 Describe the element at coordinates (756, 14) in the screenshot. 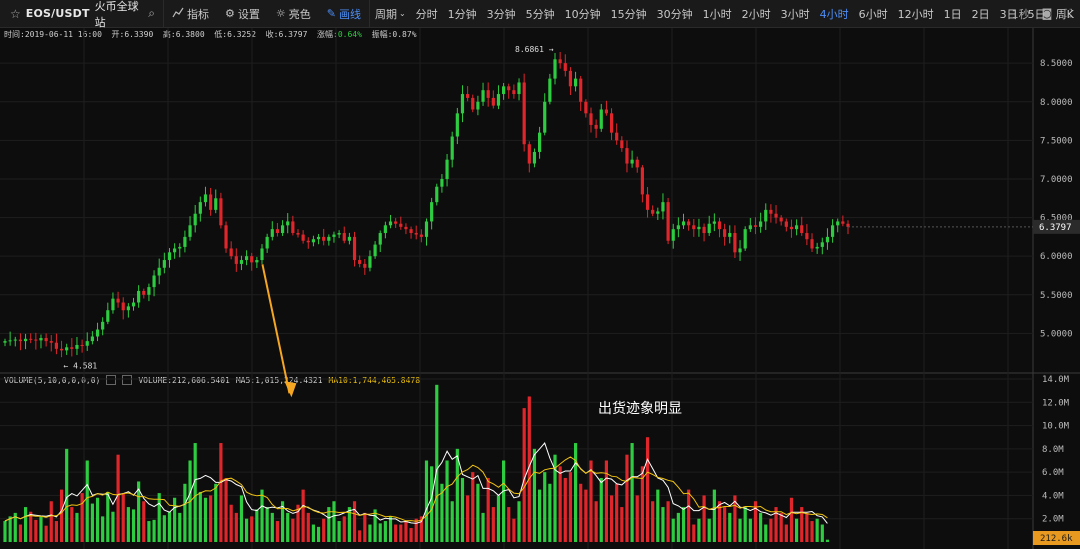

I see `interval-8: 2小时` at that location.